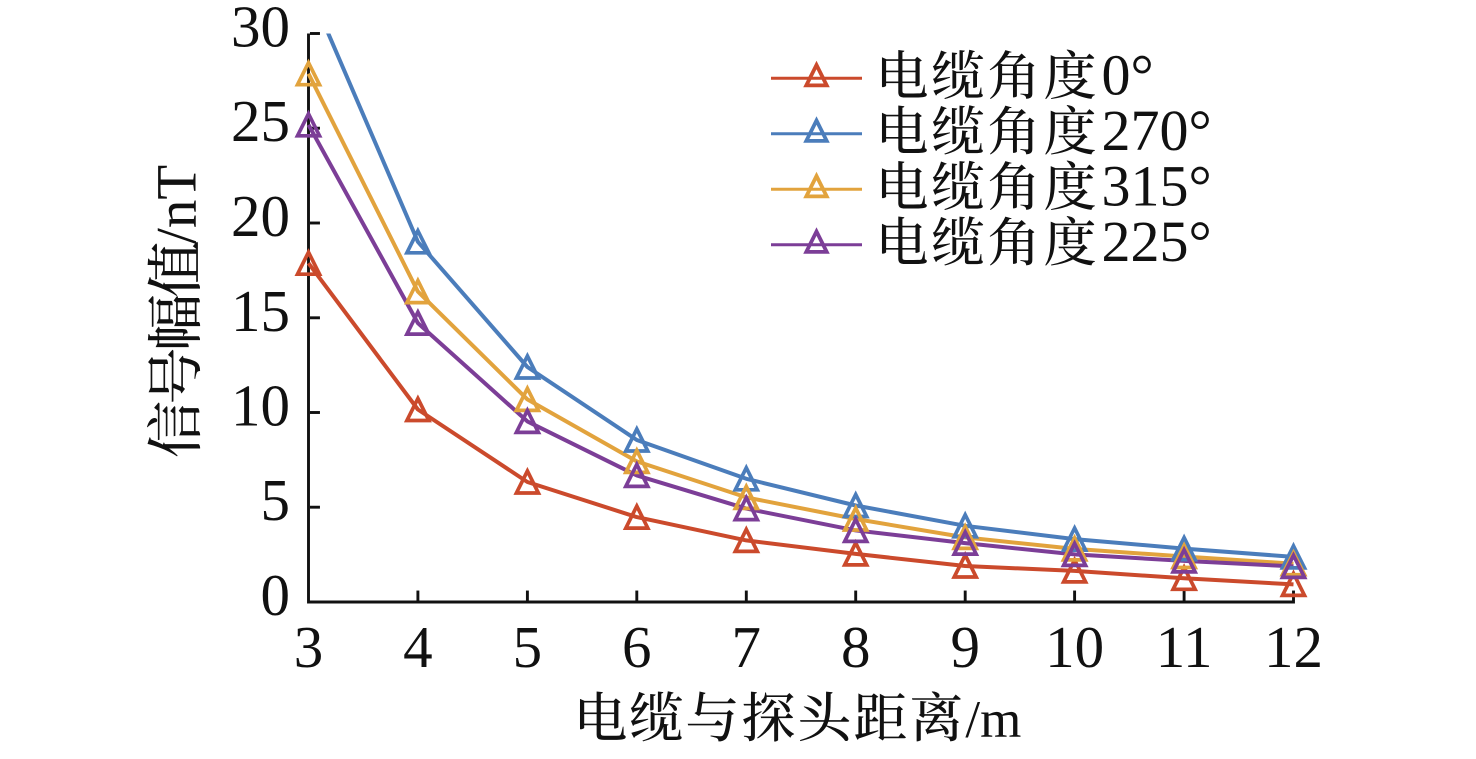 The image size is (1476, 759). Describe the element at coordinates (260, 311) in the screenshot. I see `svg-text: 15` at that location.